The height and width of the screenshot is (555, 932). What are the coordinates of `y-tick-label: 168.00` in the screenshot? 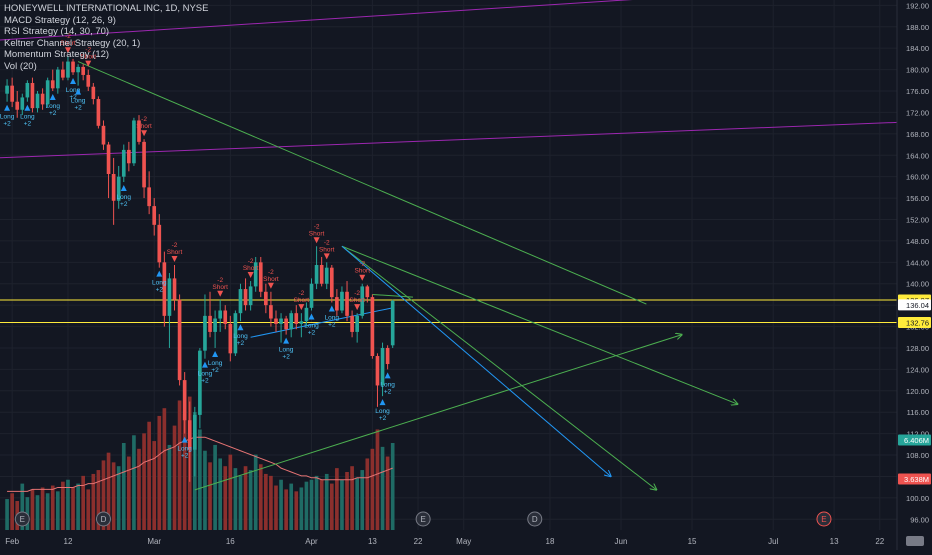 It's located at (917, 134).